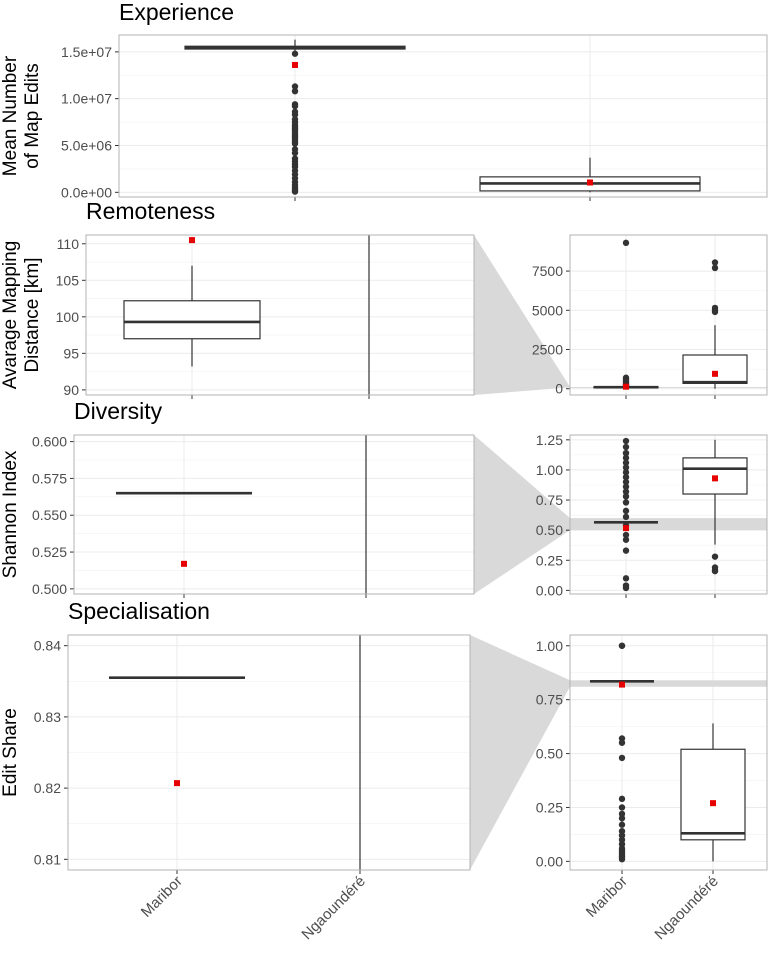  What do you see at coordinates (549, 560) in the screenshot?
I see `panel-3-full-ytick-label: 0.25` at bounding box center [549, 560].